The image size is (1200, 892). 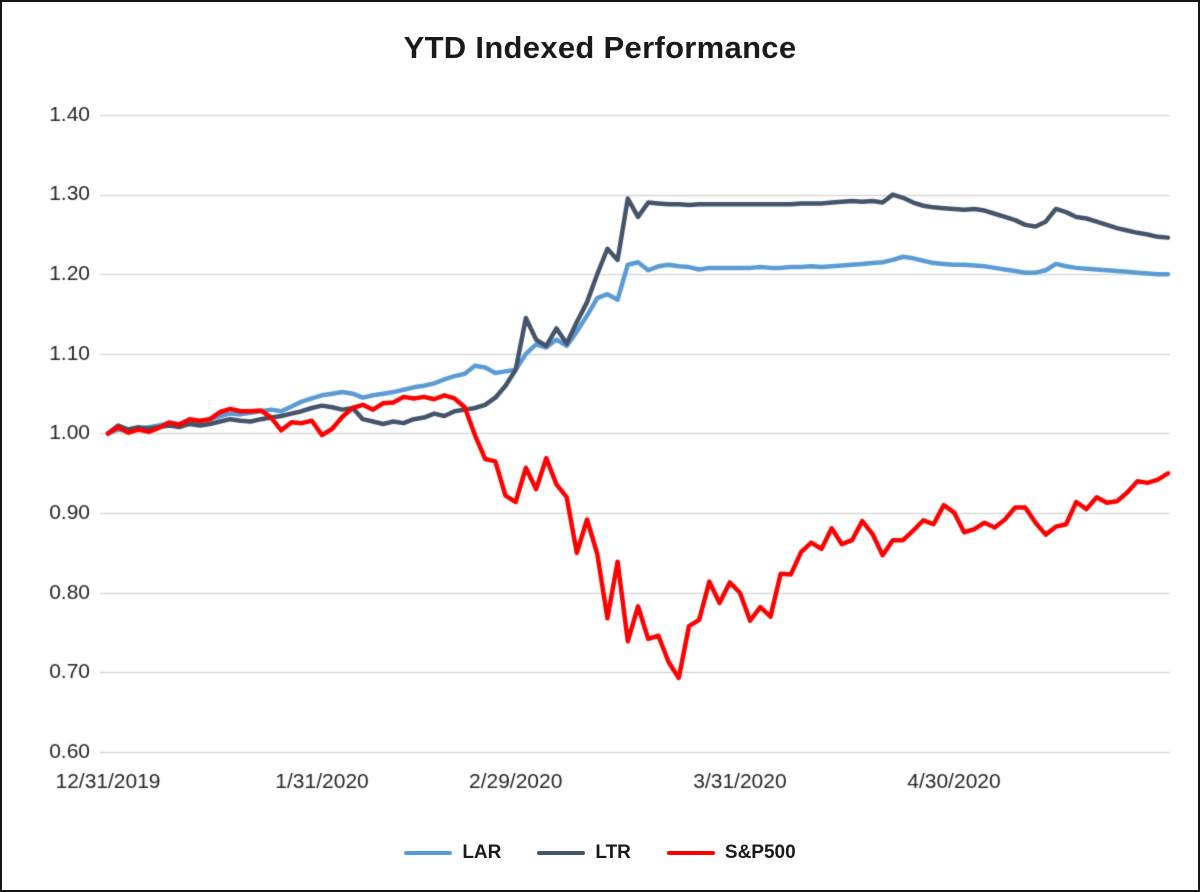 What do you see at coordinates (482, 852) in the screenshot?
I see `legend-label: LAR` at bounding box center [482, 852].